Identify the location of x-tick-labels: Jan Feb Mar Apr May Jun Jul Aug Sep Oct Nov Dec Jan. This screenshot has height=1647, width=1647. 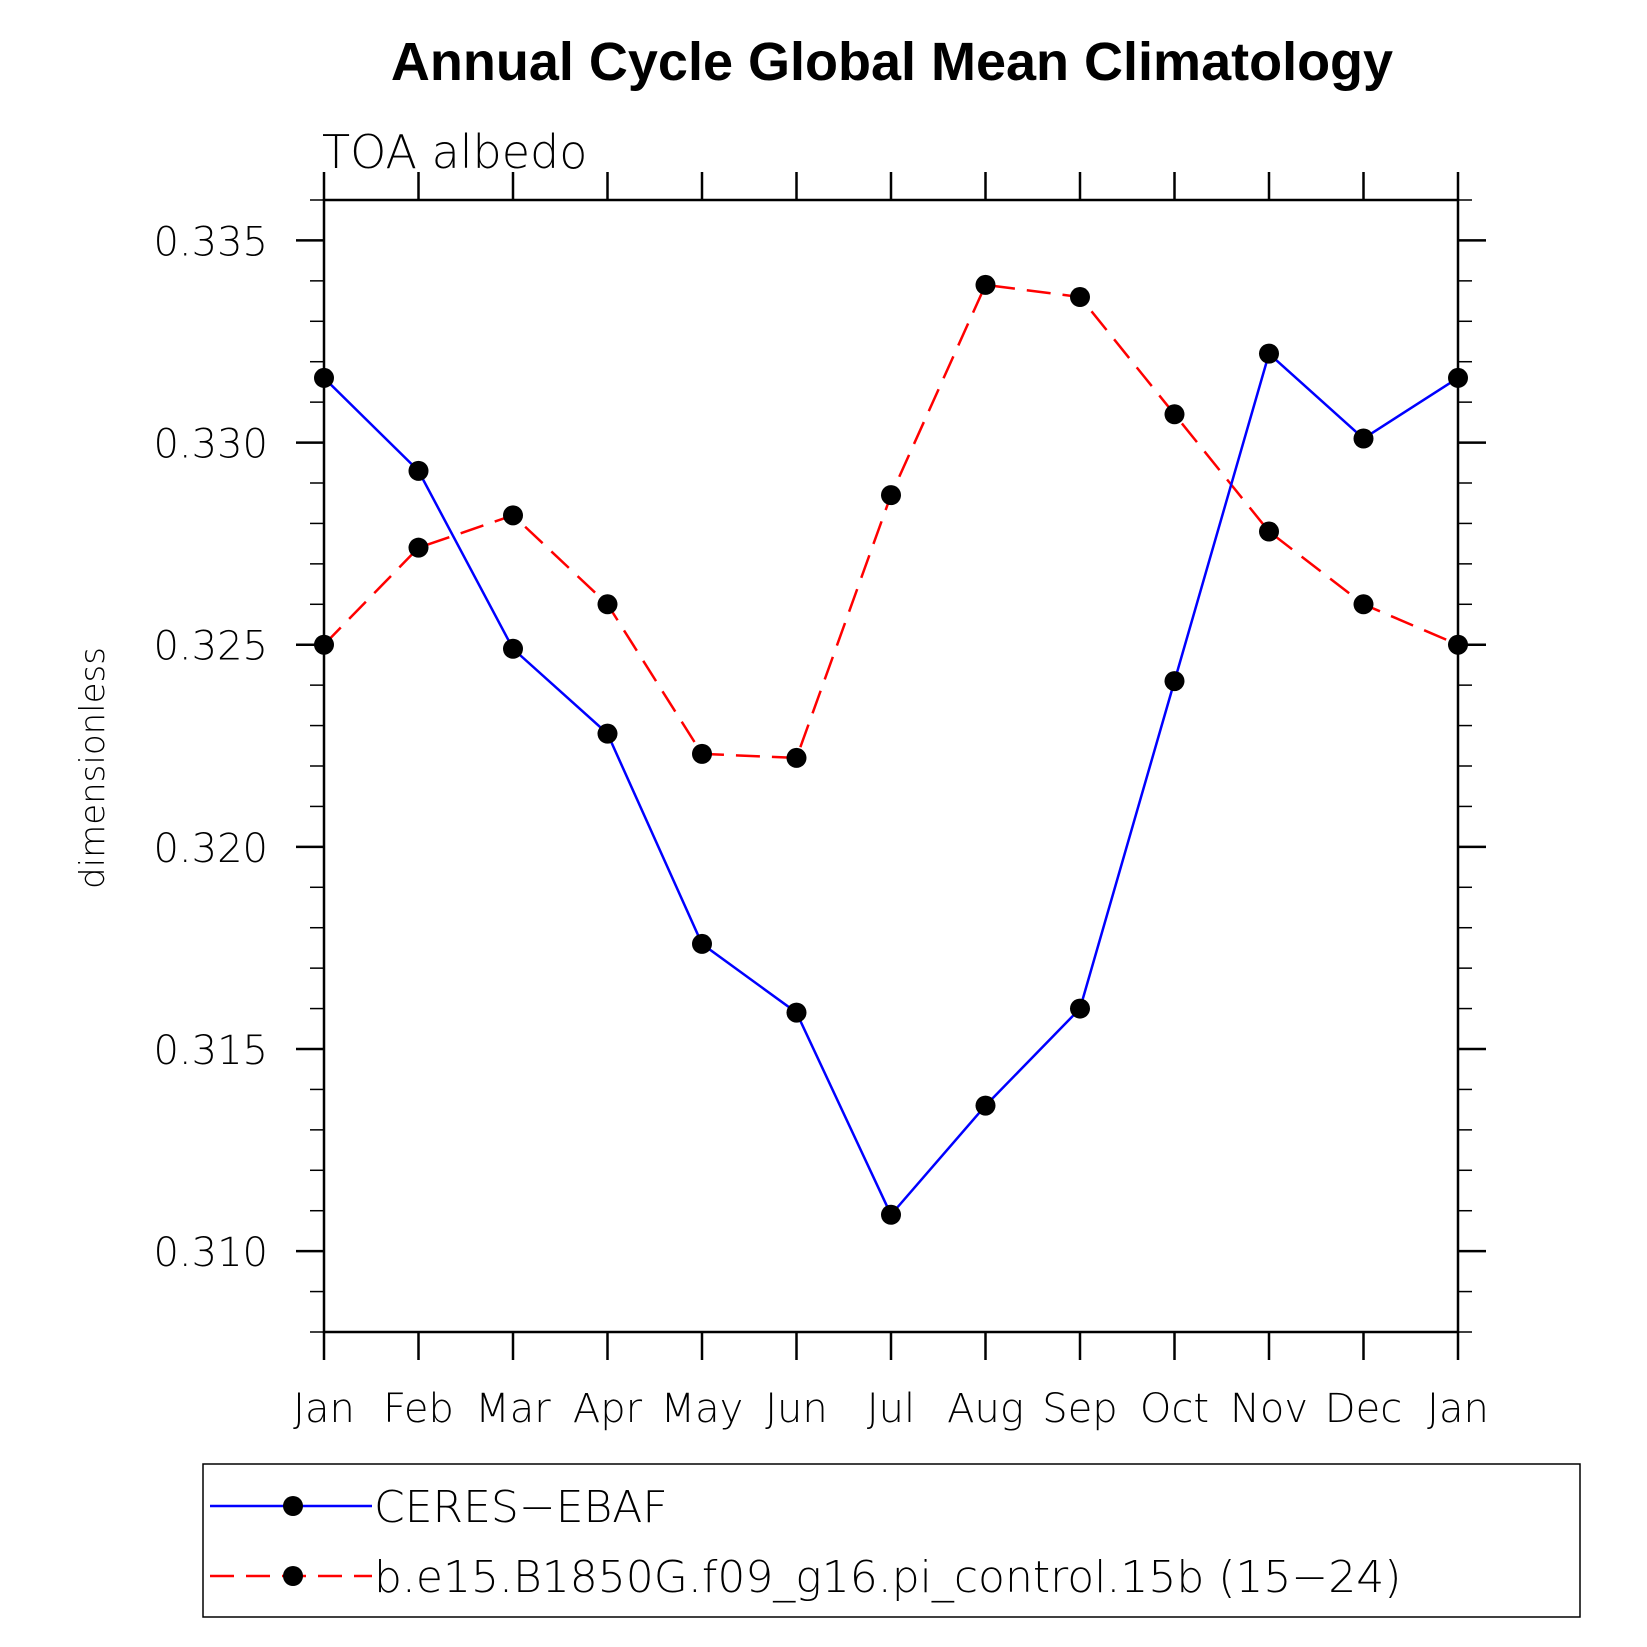
(891, 1409).